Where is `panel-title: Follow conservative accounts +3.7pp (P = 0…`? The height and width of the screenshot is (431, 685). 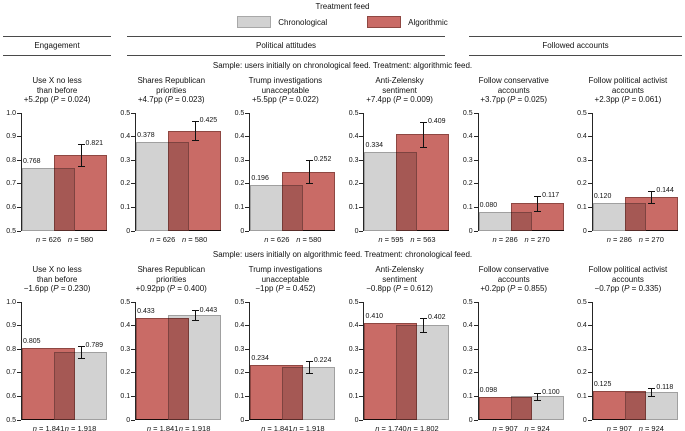
panel-title: Follow conservative accounts +3.7pp (P = 0… is located at coordinates (514, 91).